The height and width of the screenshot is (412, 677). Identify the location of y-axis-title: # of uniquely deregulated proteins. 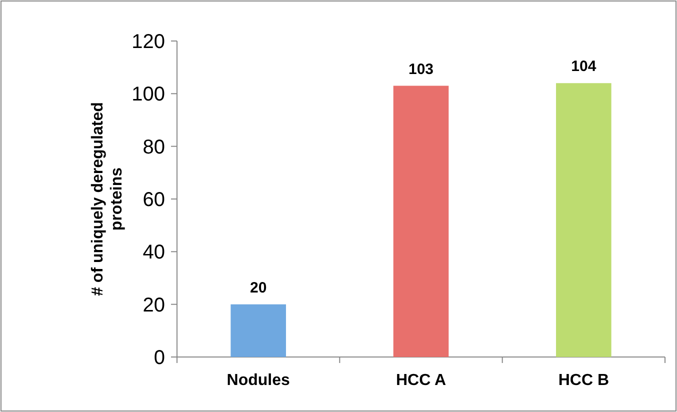
(108, 199).